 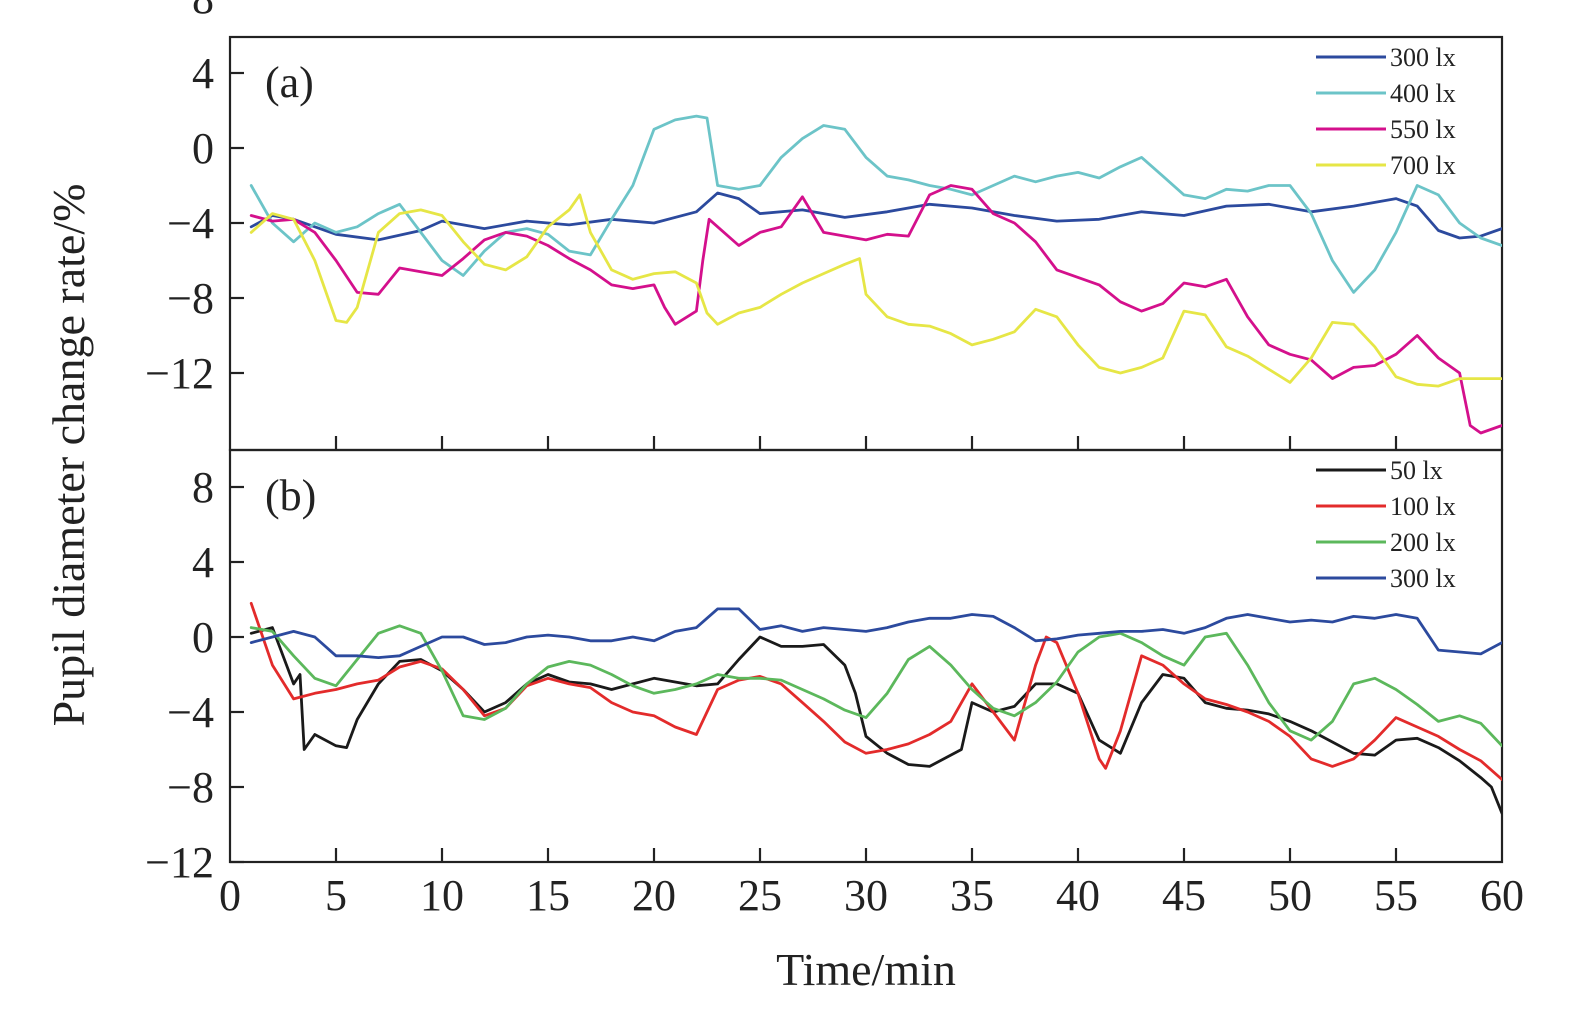 I want to click on x-tick-label: 15, so click(x=548, y=895).